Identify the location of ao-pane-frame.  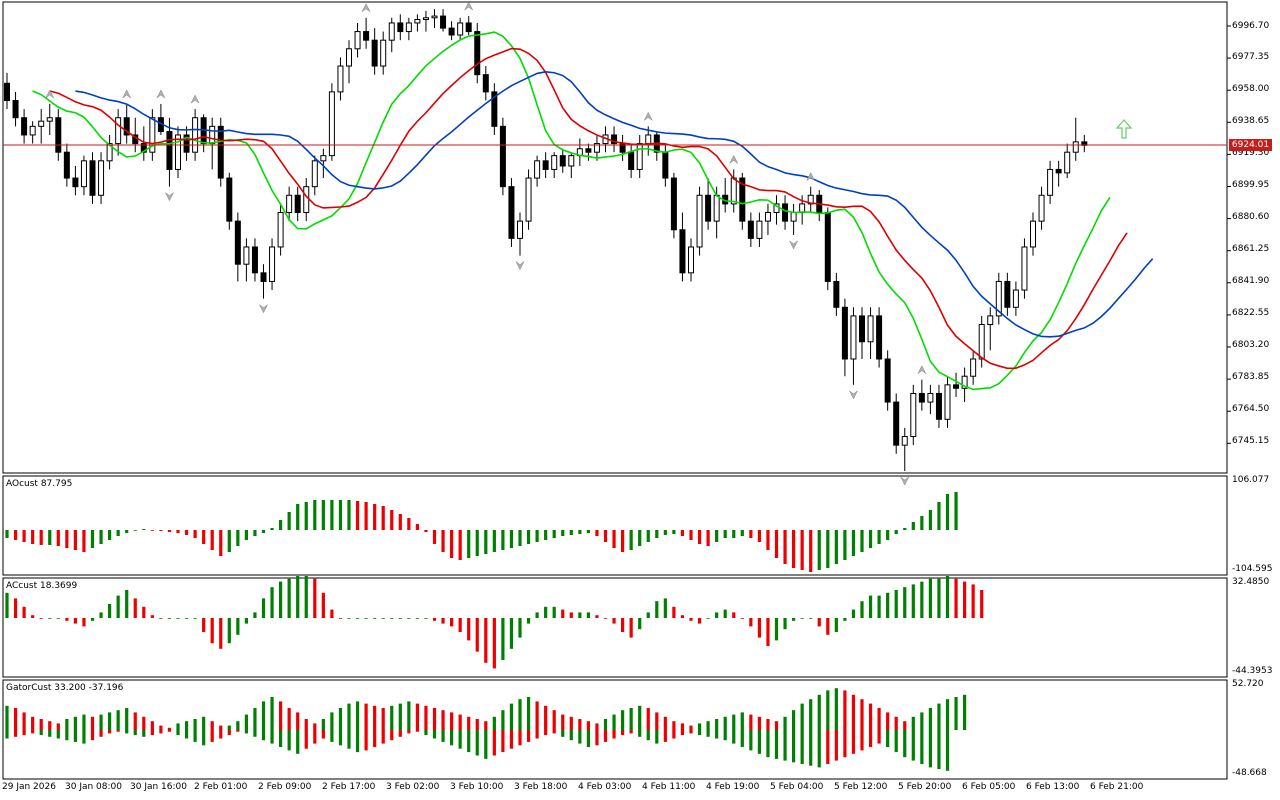
(615, 525).